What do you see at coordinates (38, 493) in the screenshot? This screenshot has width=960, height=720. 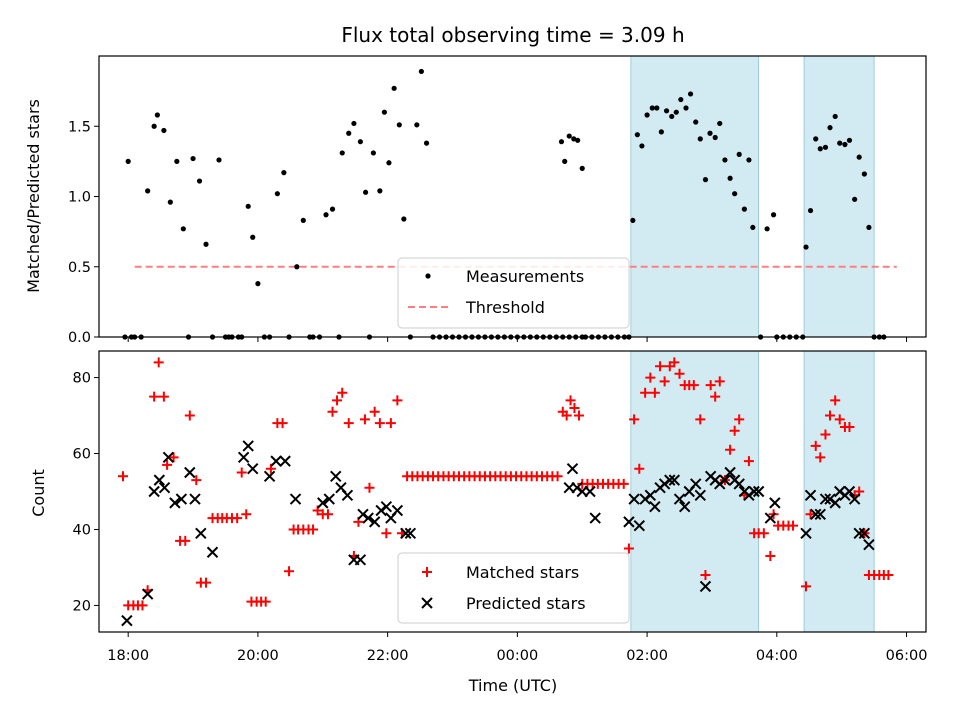 I see `bottom-y-axis-label: Count` at bounding box center [38, 493].